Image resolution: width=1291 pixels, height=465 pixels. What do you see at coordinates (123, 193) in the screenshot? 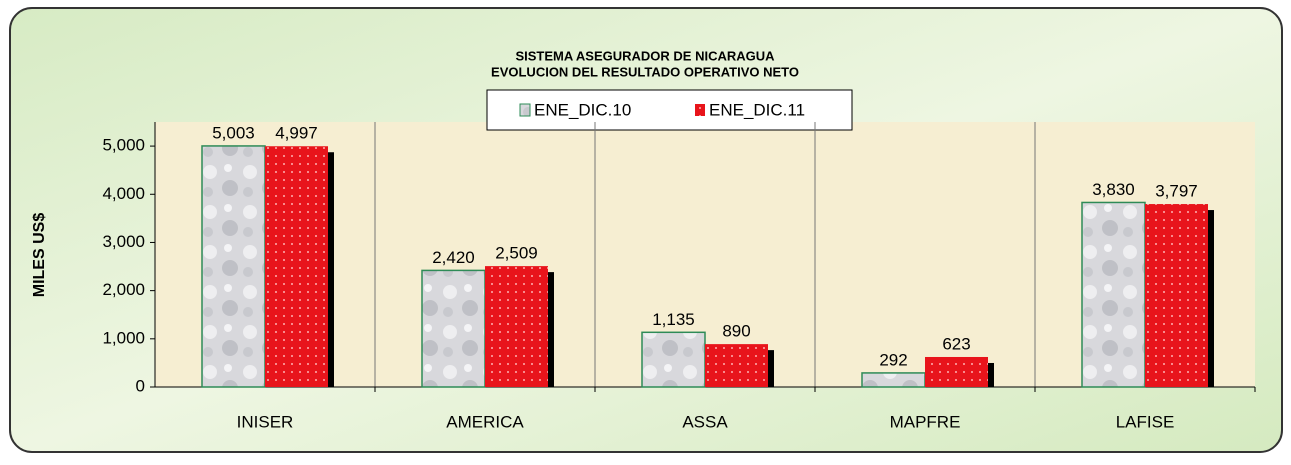
I see `y-tick-label: 4,000` at bounding box center [123, 193].